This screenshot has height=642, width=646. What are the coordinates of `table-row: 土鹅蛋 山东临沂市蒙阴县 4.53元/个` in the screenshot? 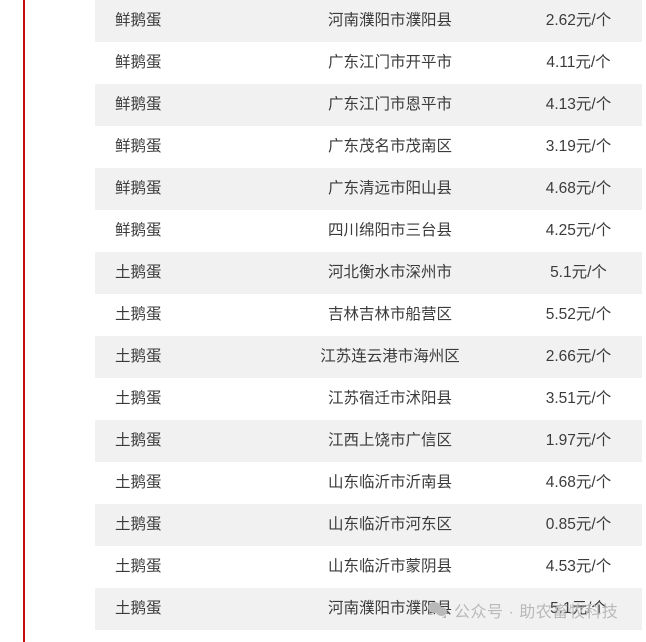 It's located at (368, 567).